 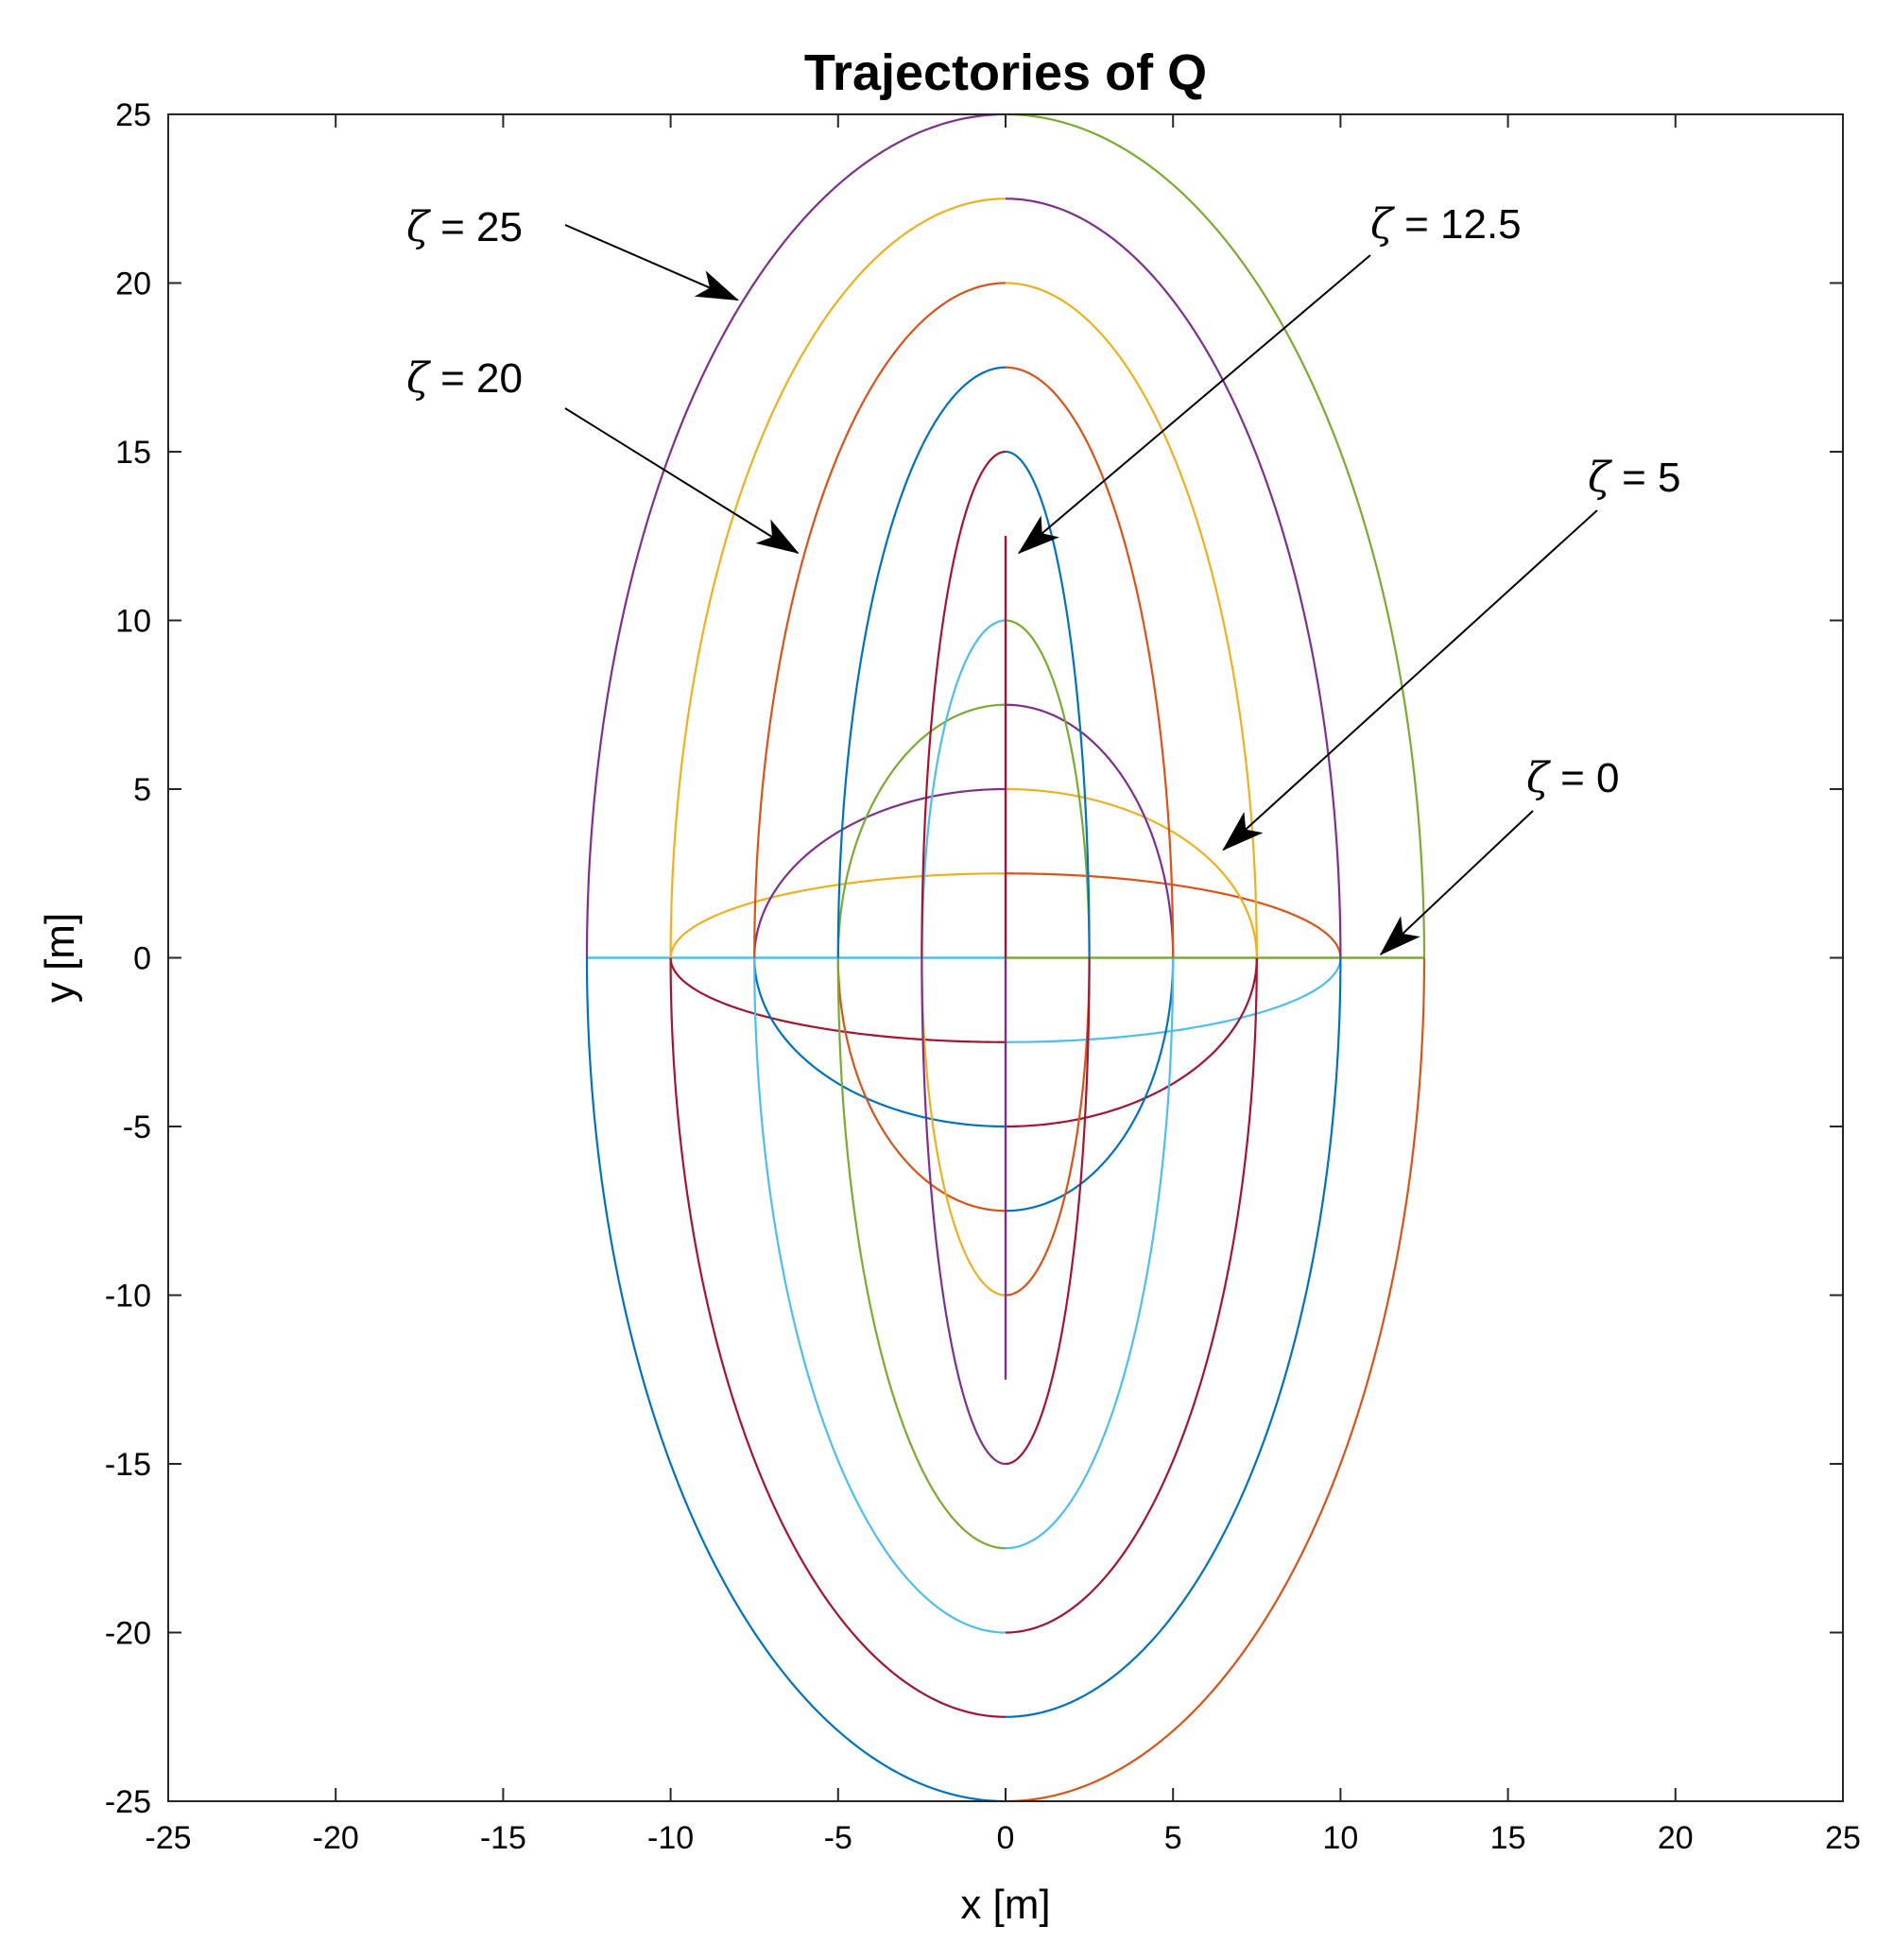 I want to click on trajectory-curve-zeta-5-lr, so click(x=1132, y=1042).